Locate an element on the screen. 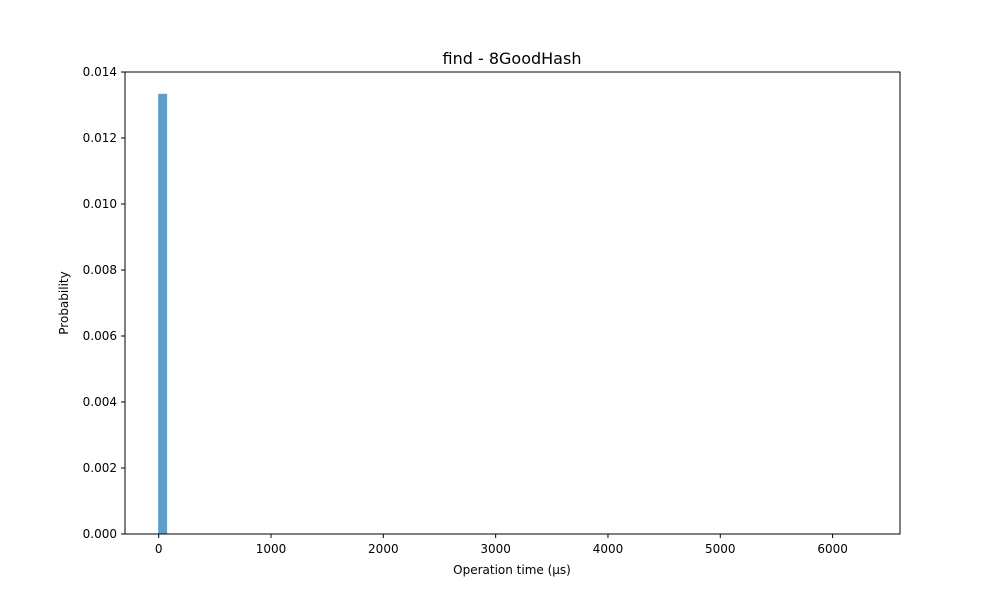 The image size is (1000, 600). x-tick-label: 1000 is located at coordinates (271, 549).